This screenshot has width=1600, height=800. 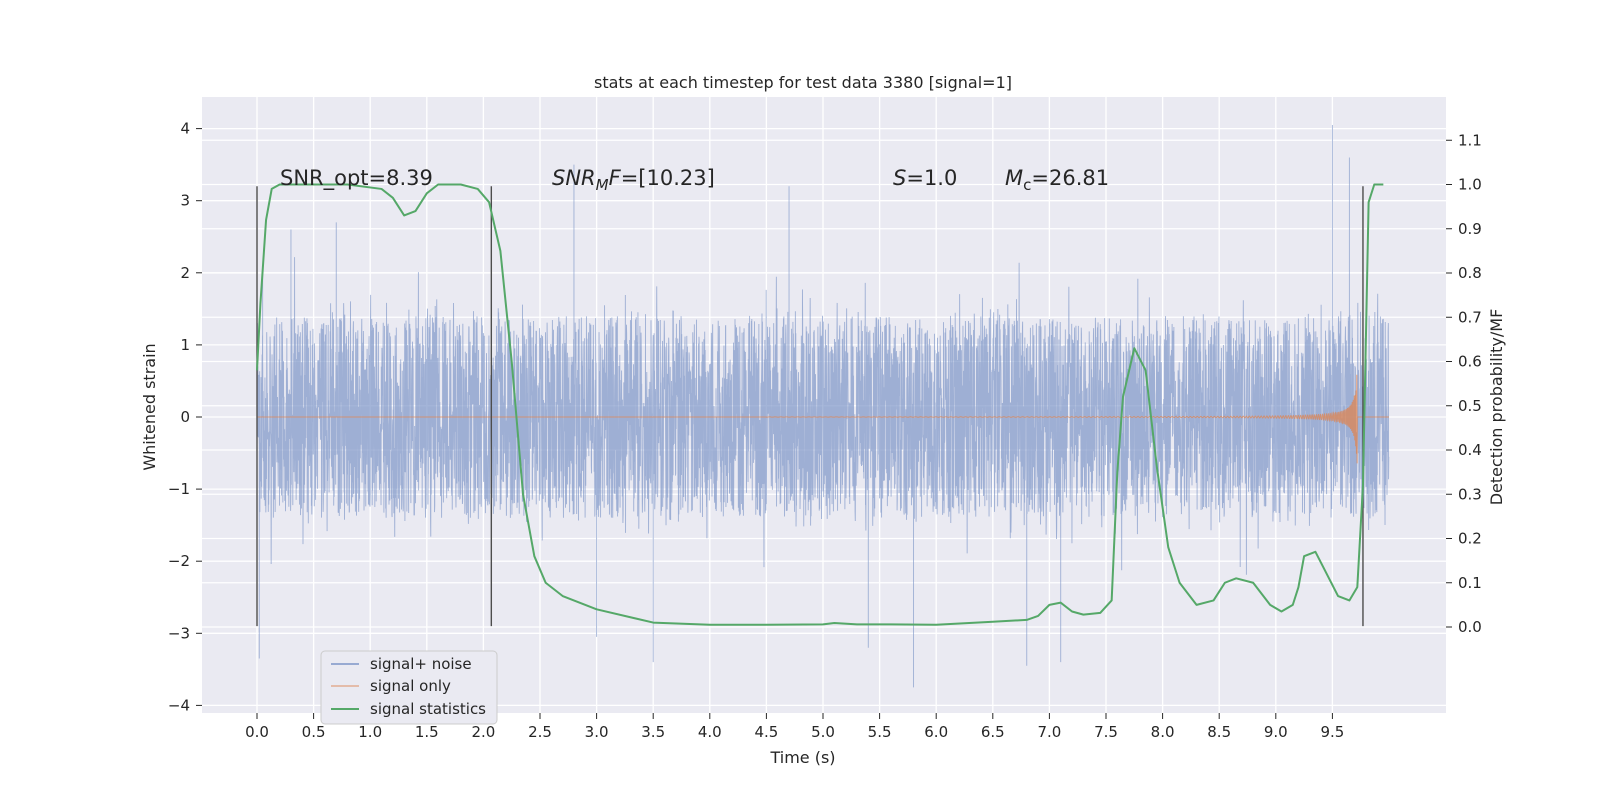 I want to click on x-tick-label: 4.5, so click(x=766, y=732).